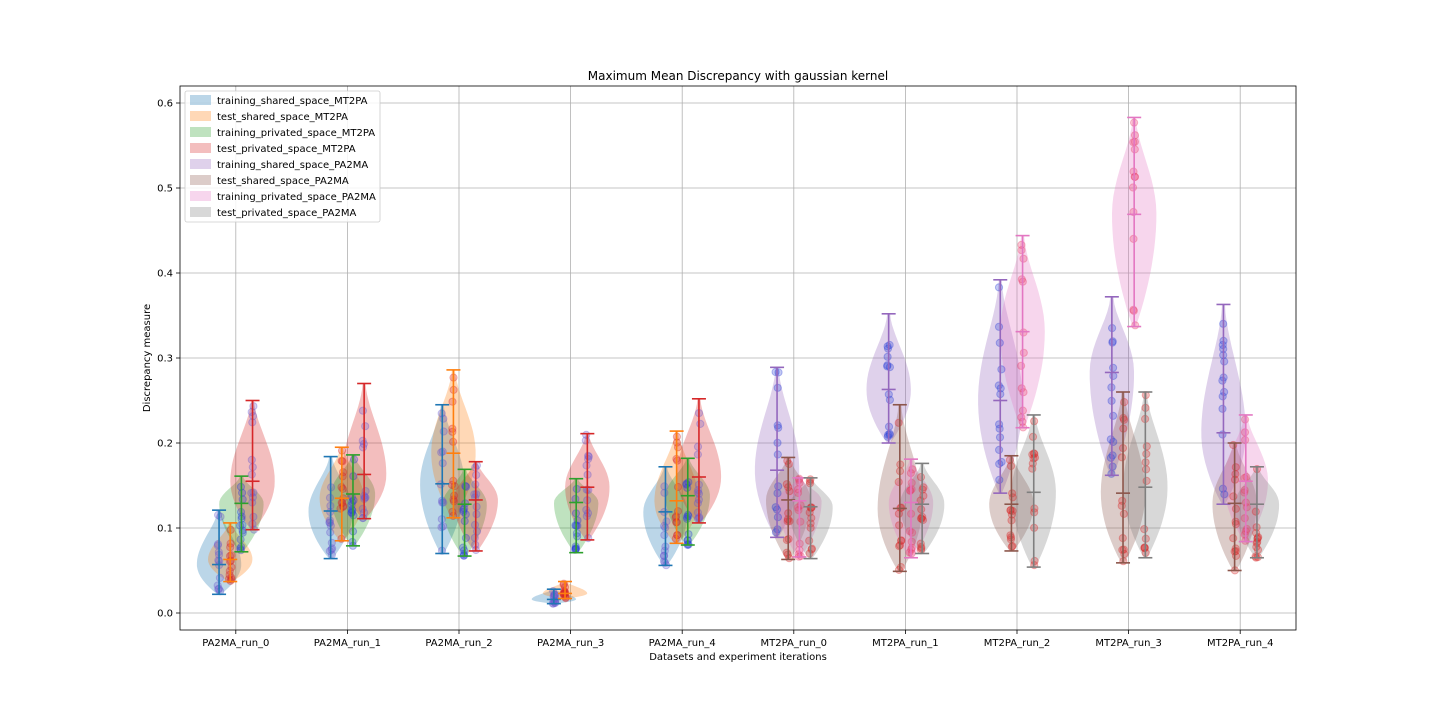 This screenshot has width=1440, height=720. I want to click on x-tick-label: MT2PA_run_4, so click(1240, 643).